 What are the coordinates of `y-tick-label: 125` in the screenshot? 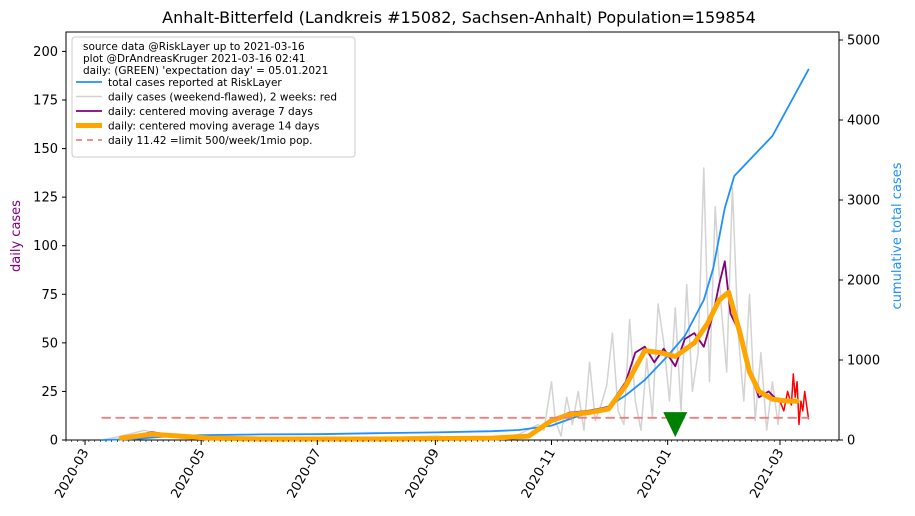 It's located at (45, 198).